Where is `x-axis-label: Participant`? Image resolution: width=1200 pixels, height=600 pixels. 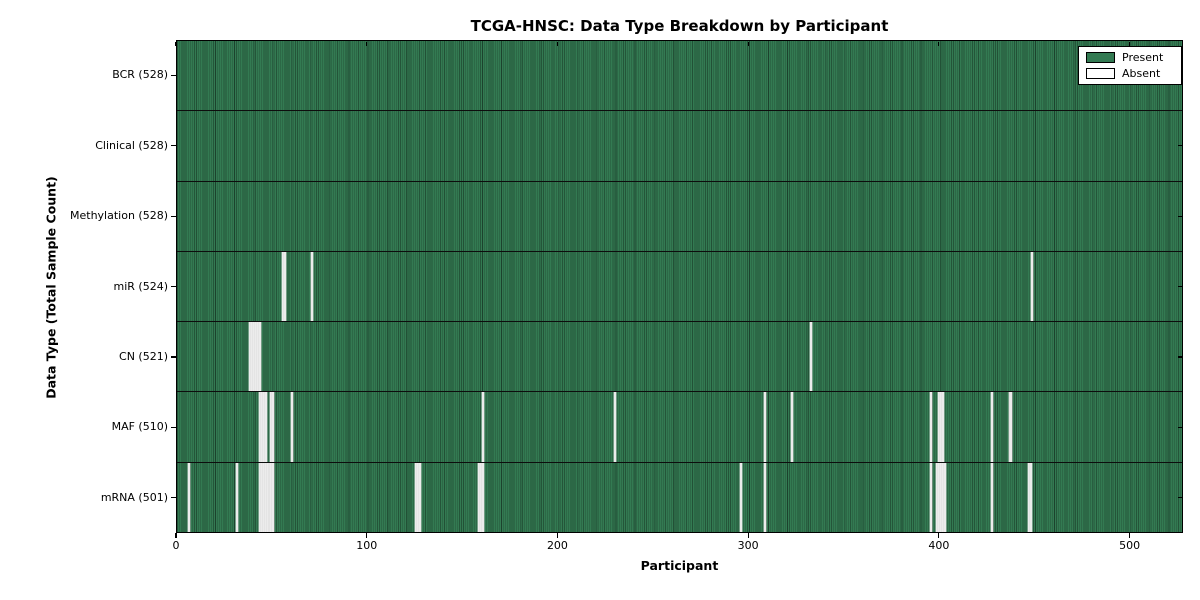 x-axis-label: Participant is located at coordinates (679, 565).